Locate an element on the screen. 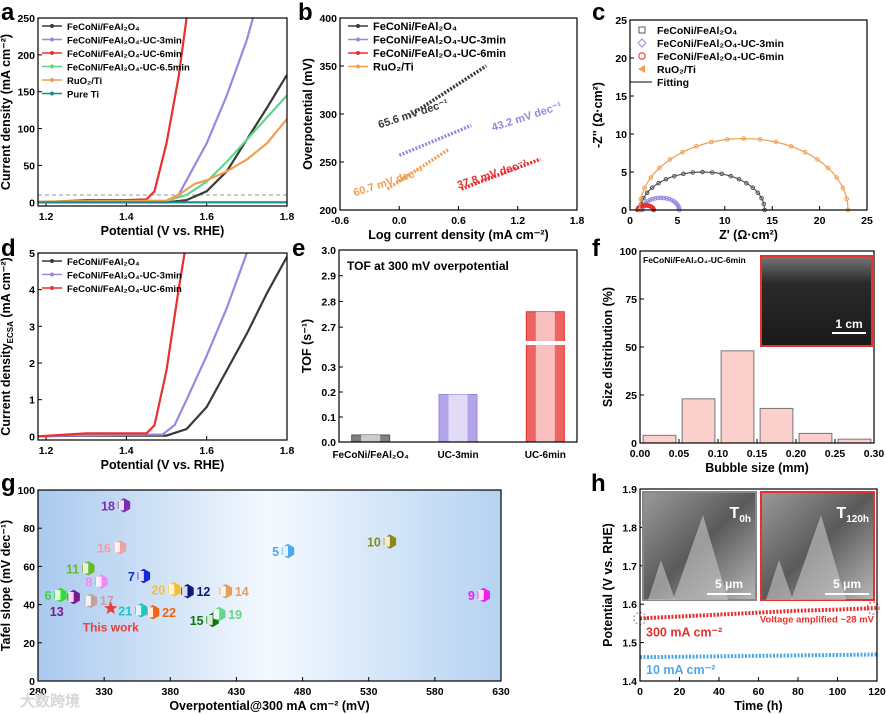  x-axis-label: Potential (V vs. RHE) is located at coordinates (163, 465).